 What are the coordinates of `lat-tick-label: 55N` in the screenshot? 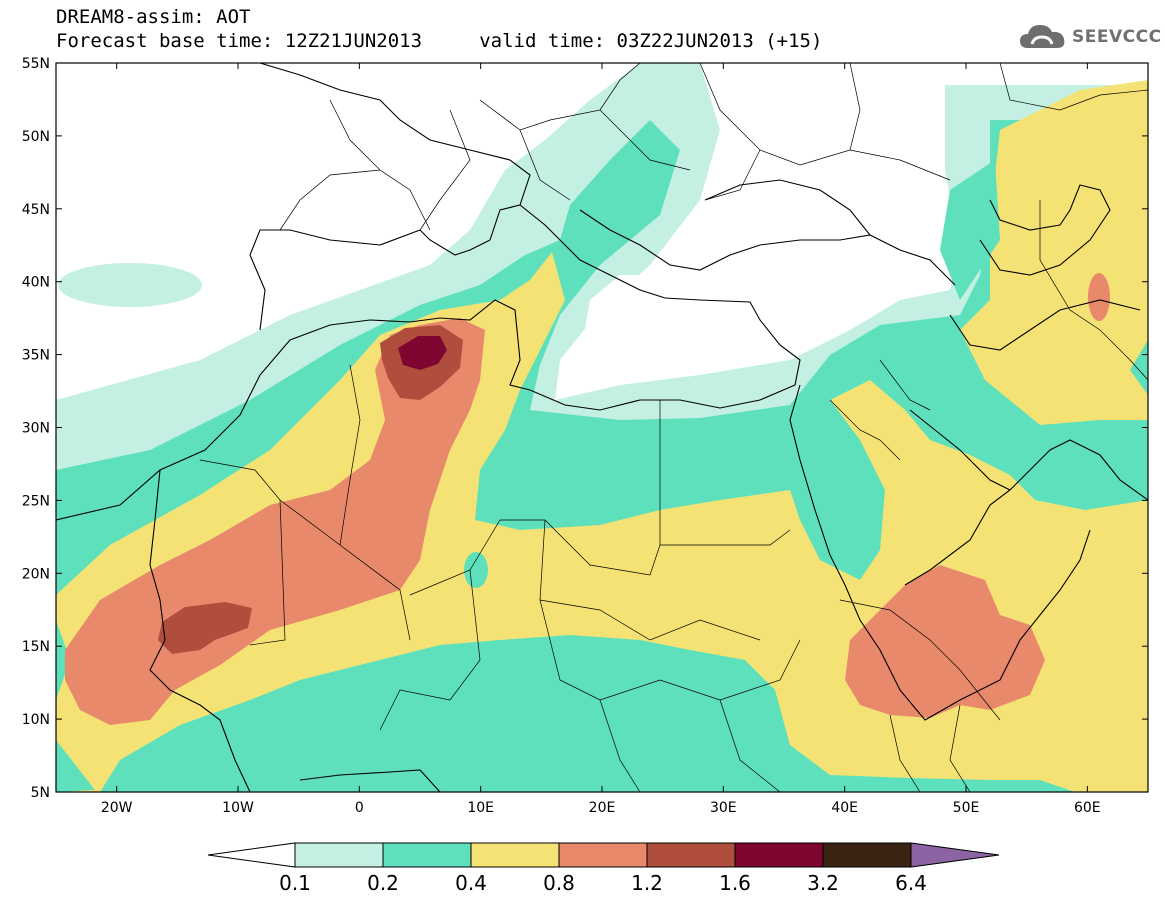 It's located at (36, 64).